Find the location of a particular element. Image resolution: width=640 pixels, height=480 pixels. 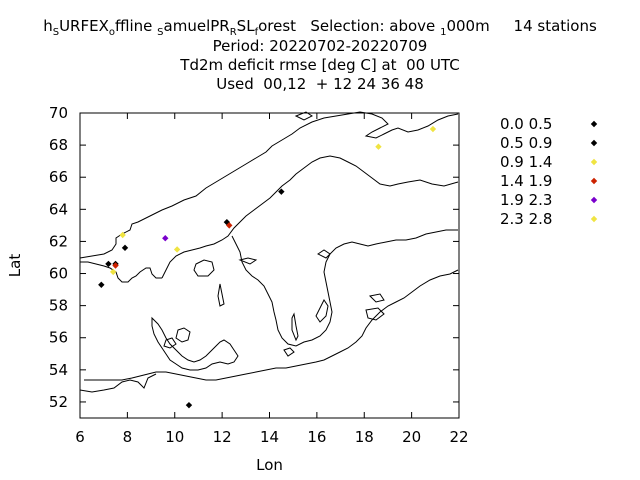

island-zealand is located at coordinates (183, 335).